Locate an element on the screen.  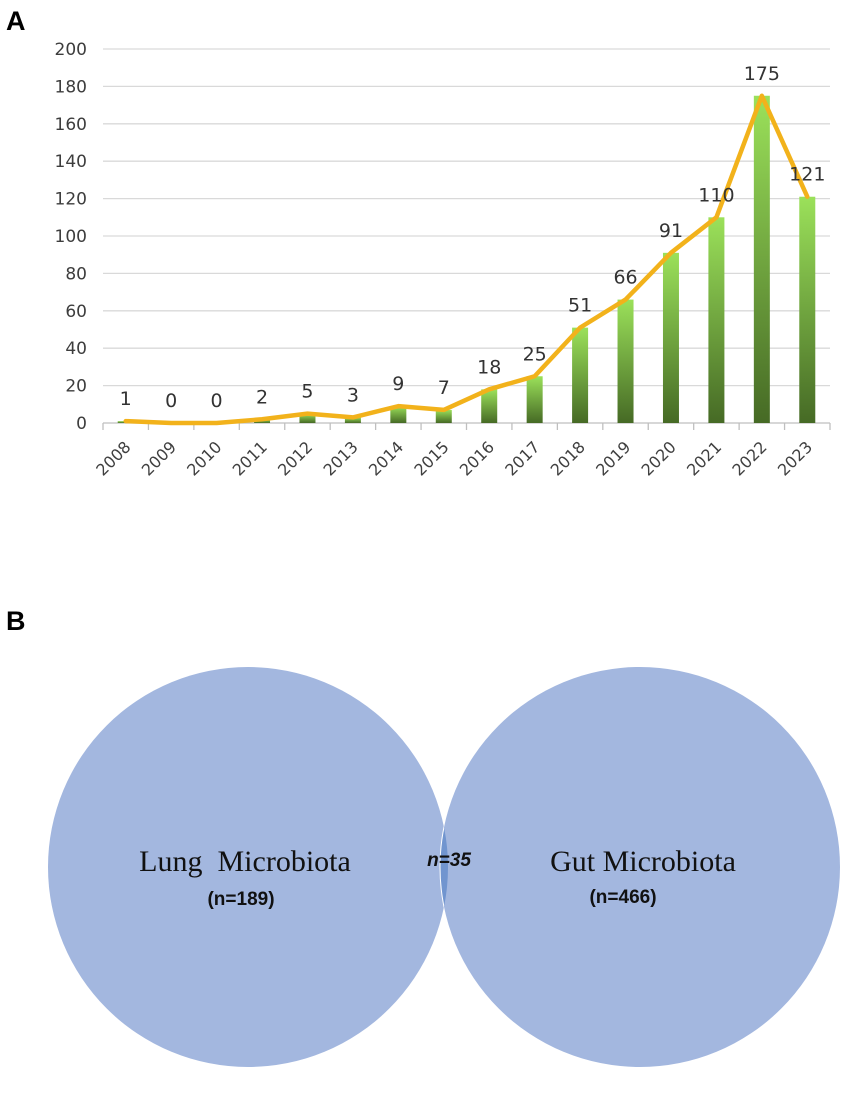
bar-2022 is located at coordinates (761, 259).